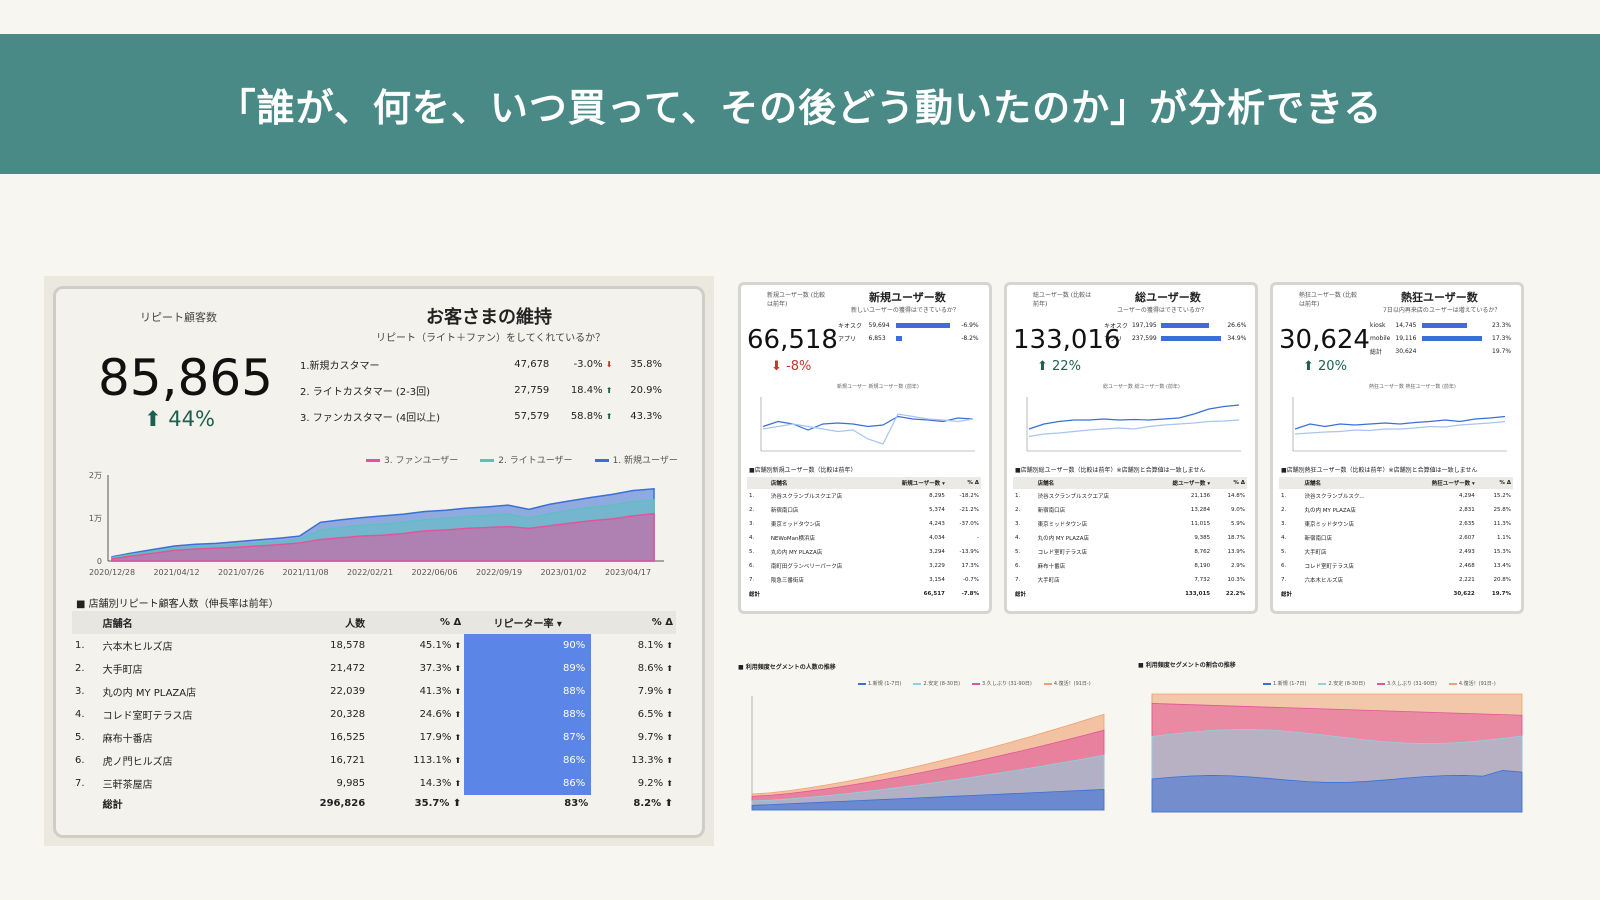  What do you see at coordinates (1141, 387) in the screenshot?
I see `card-chart-legend: 総ユーザー数 総ユーザー数 (前年)` at bounding box center [1141, 387].